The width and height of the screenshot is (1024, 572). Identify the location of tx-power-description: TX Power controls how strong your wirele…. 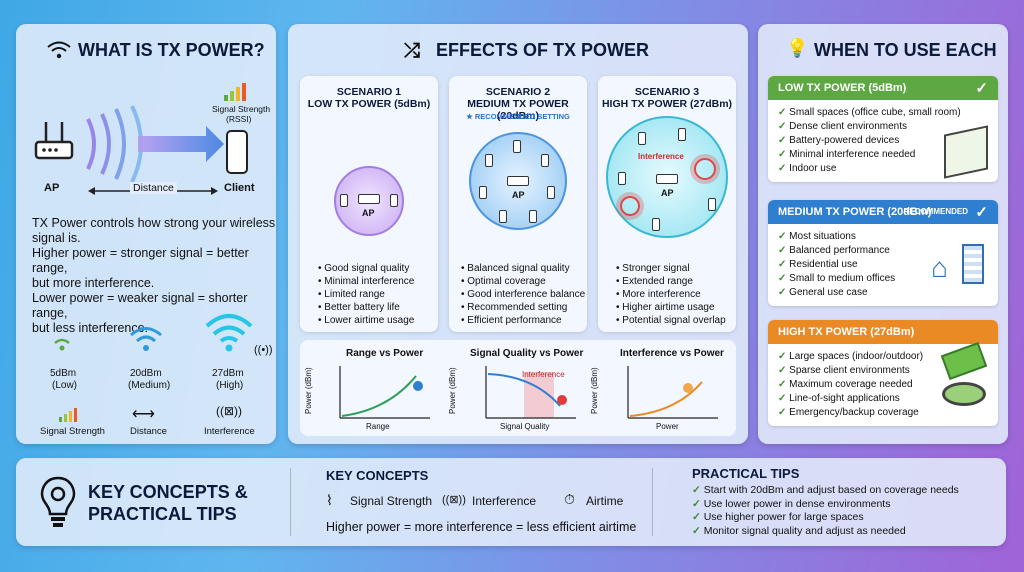
(154, 275).